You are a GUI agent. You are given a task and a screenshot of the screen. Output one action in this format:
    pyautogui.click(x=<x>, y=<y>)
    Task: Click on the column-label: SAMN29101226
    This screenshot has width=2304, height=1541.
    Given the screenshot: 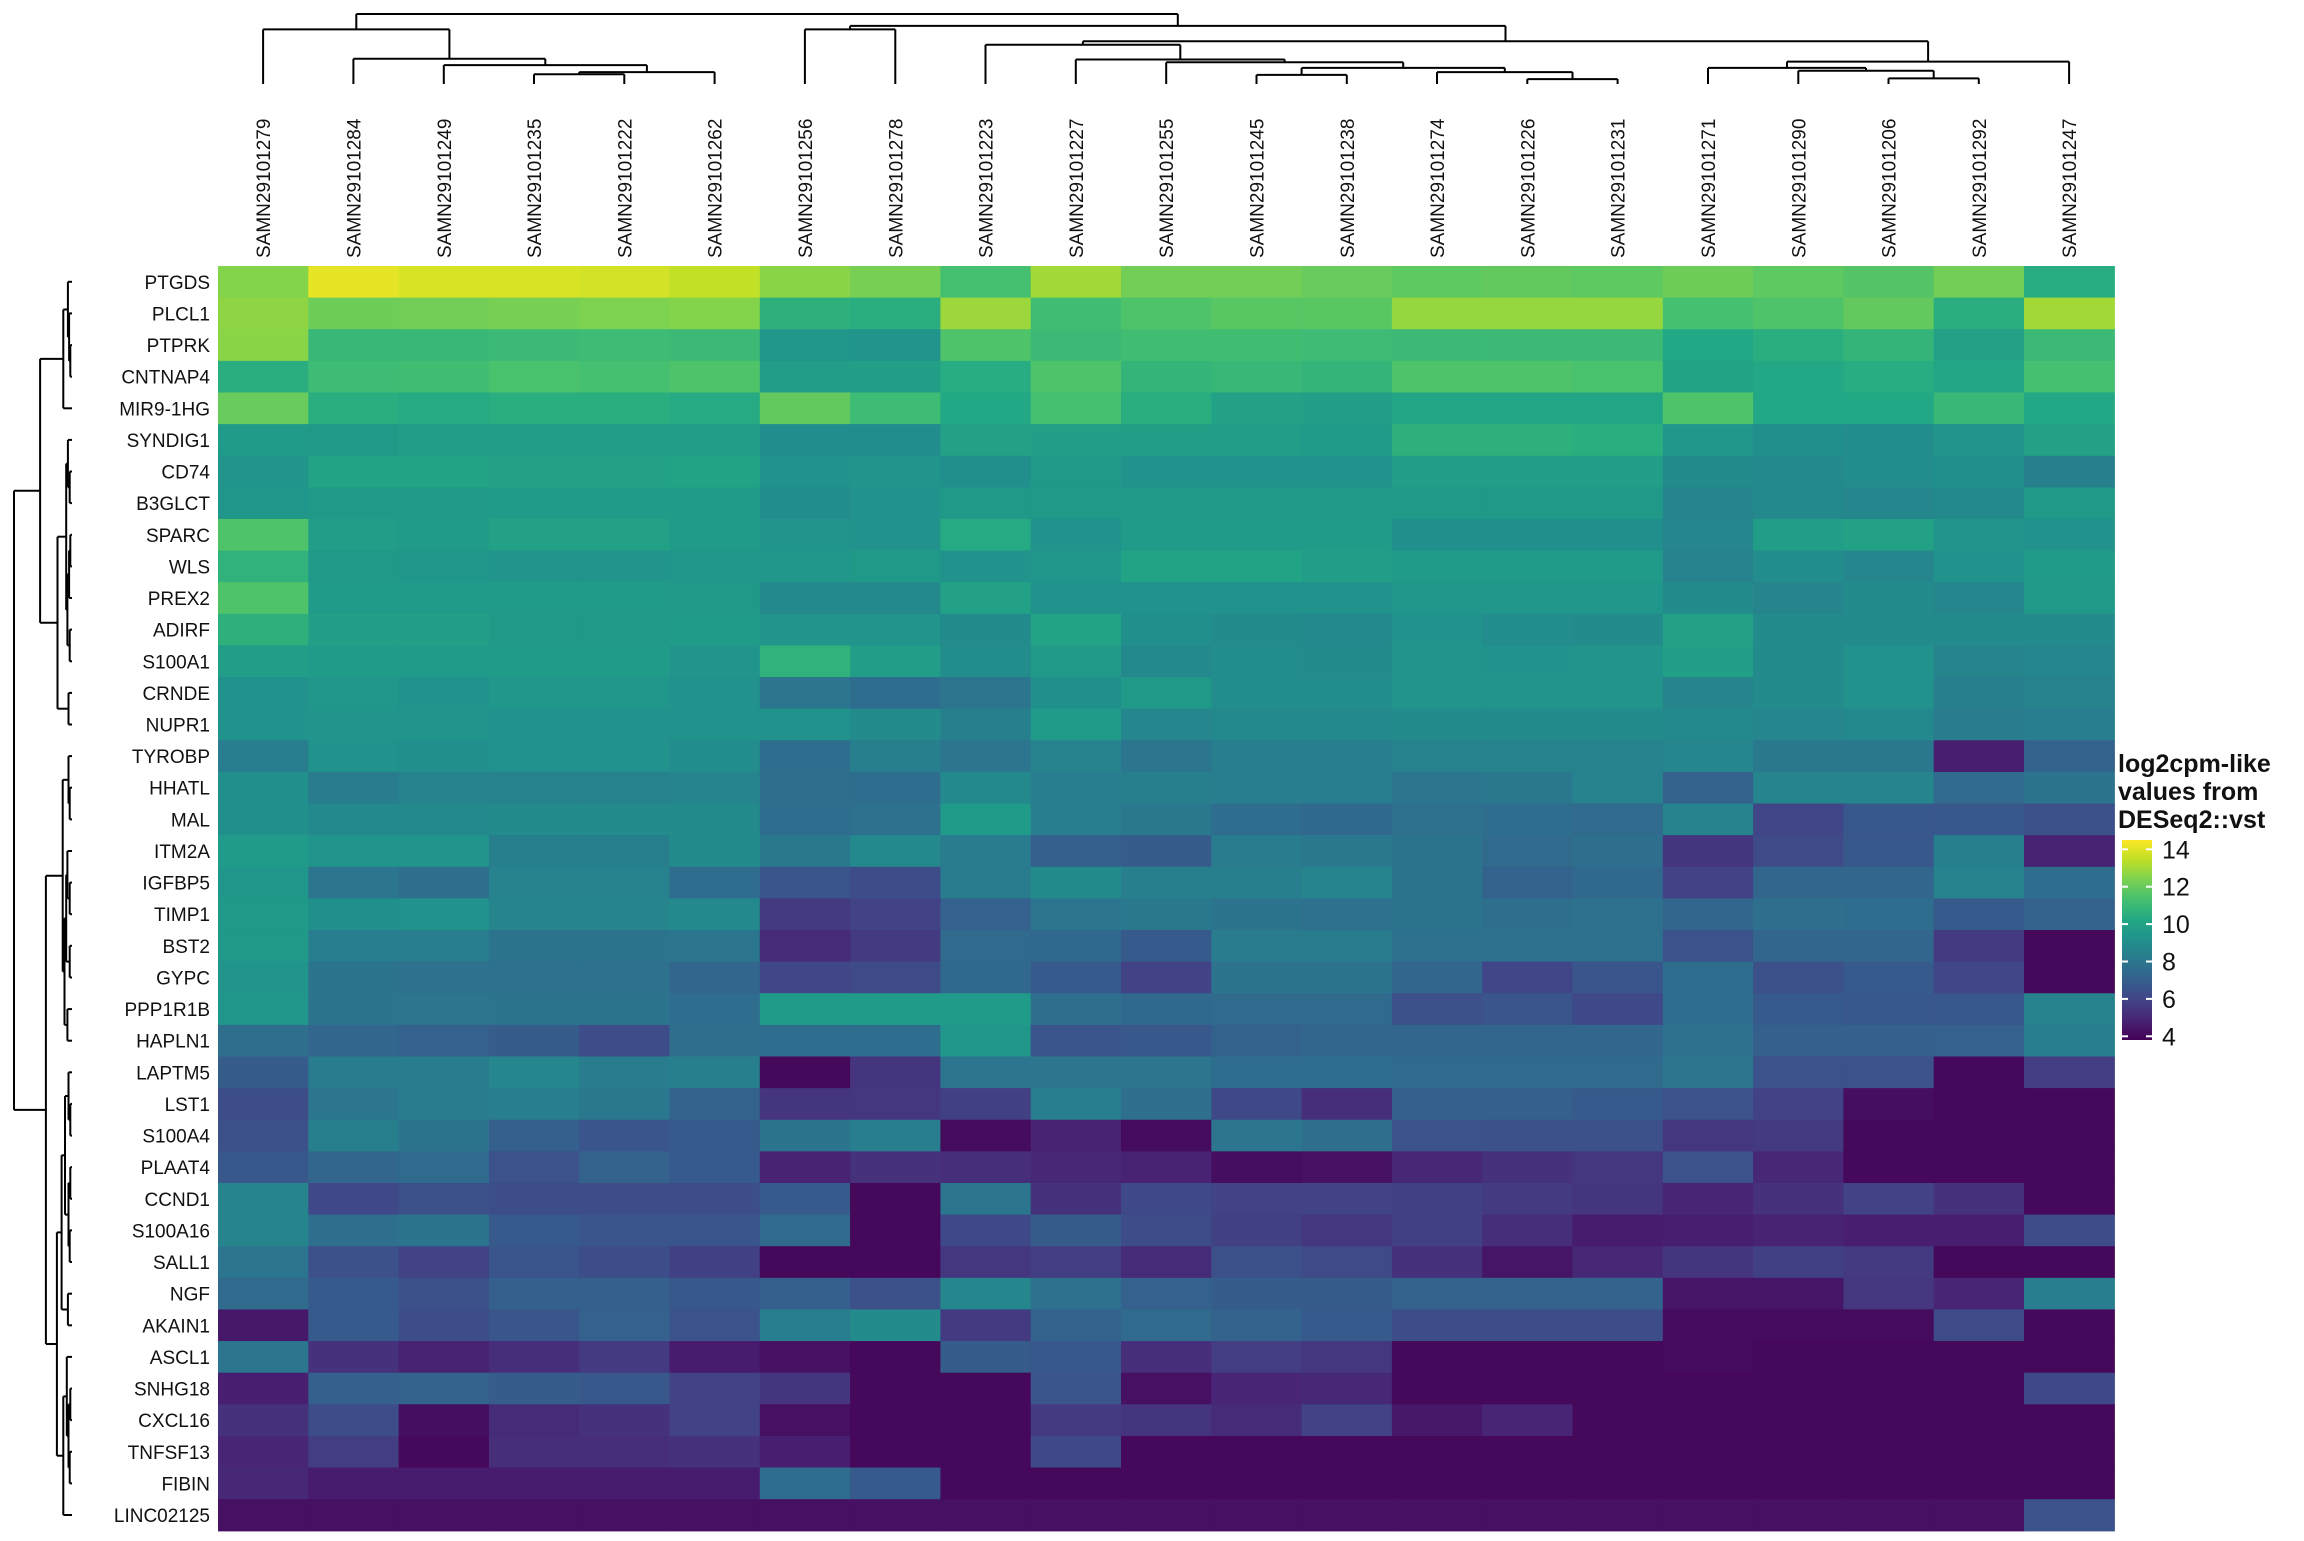 What is the action you would take?
    pyautogui.click(x=1528, y=188)
    